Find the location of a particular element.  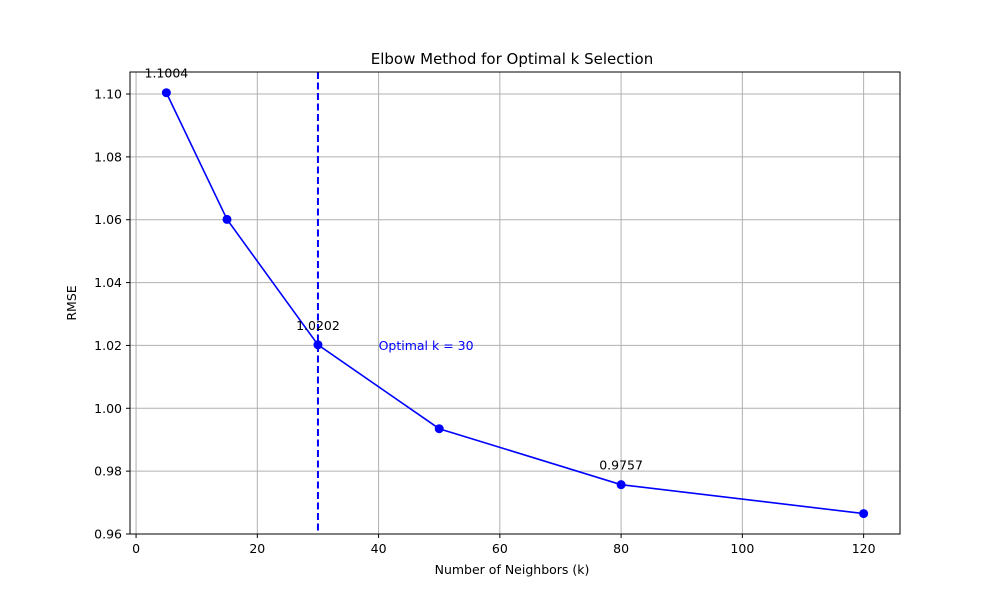

x-axis-ticks: 0 20 40 60 80 100 120 is located at coordinates (504, 545).